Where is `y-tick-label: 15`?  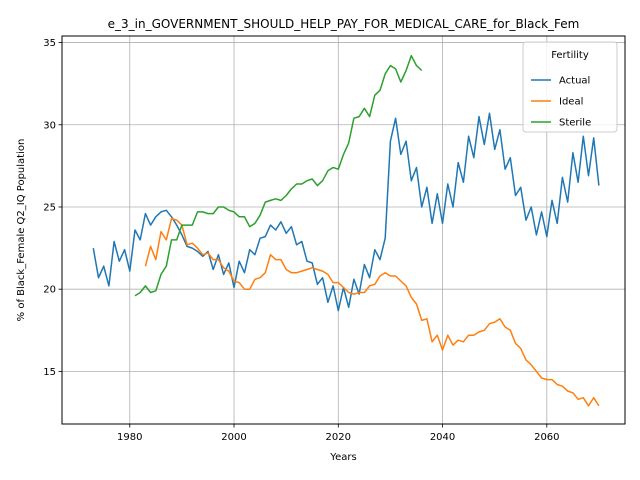
y-tick-label: 15 is located at coordinates (49, 372).